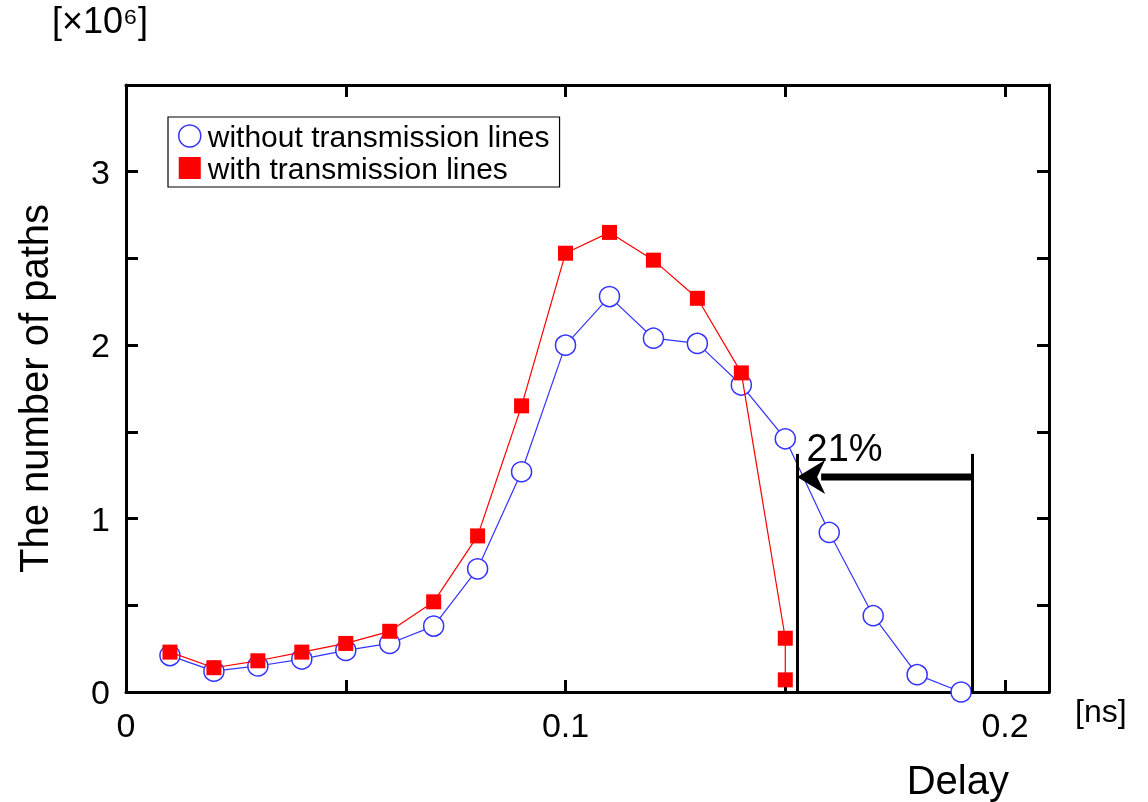 Image resolution: width=1148 pixels, height=802 pixels. I want to click on y-tick-label: 1, so click(100, 518).